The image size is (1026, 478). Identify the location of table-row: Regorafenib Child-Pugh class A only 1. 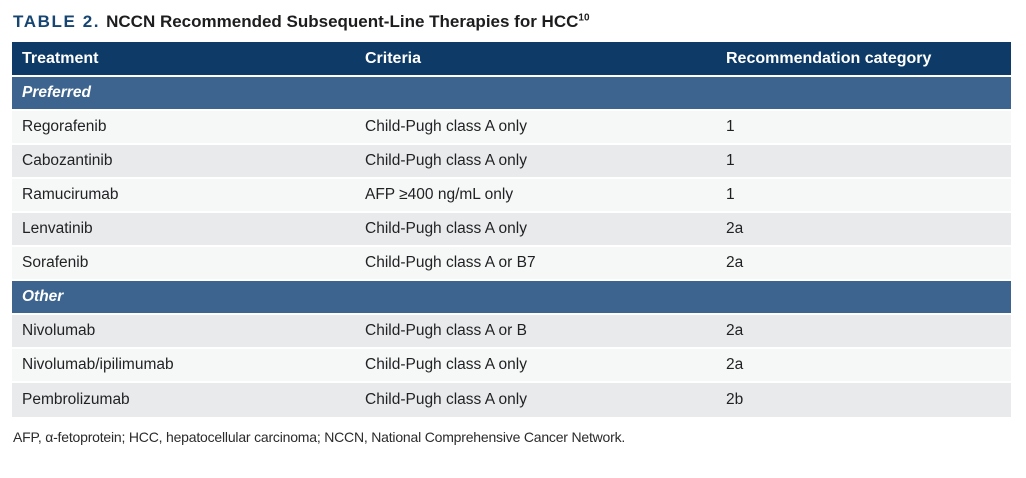
(511, 128).